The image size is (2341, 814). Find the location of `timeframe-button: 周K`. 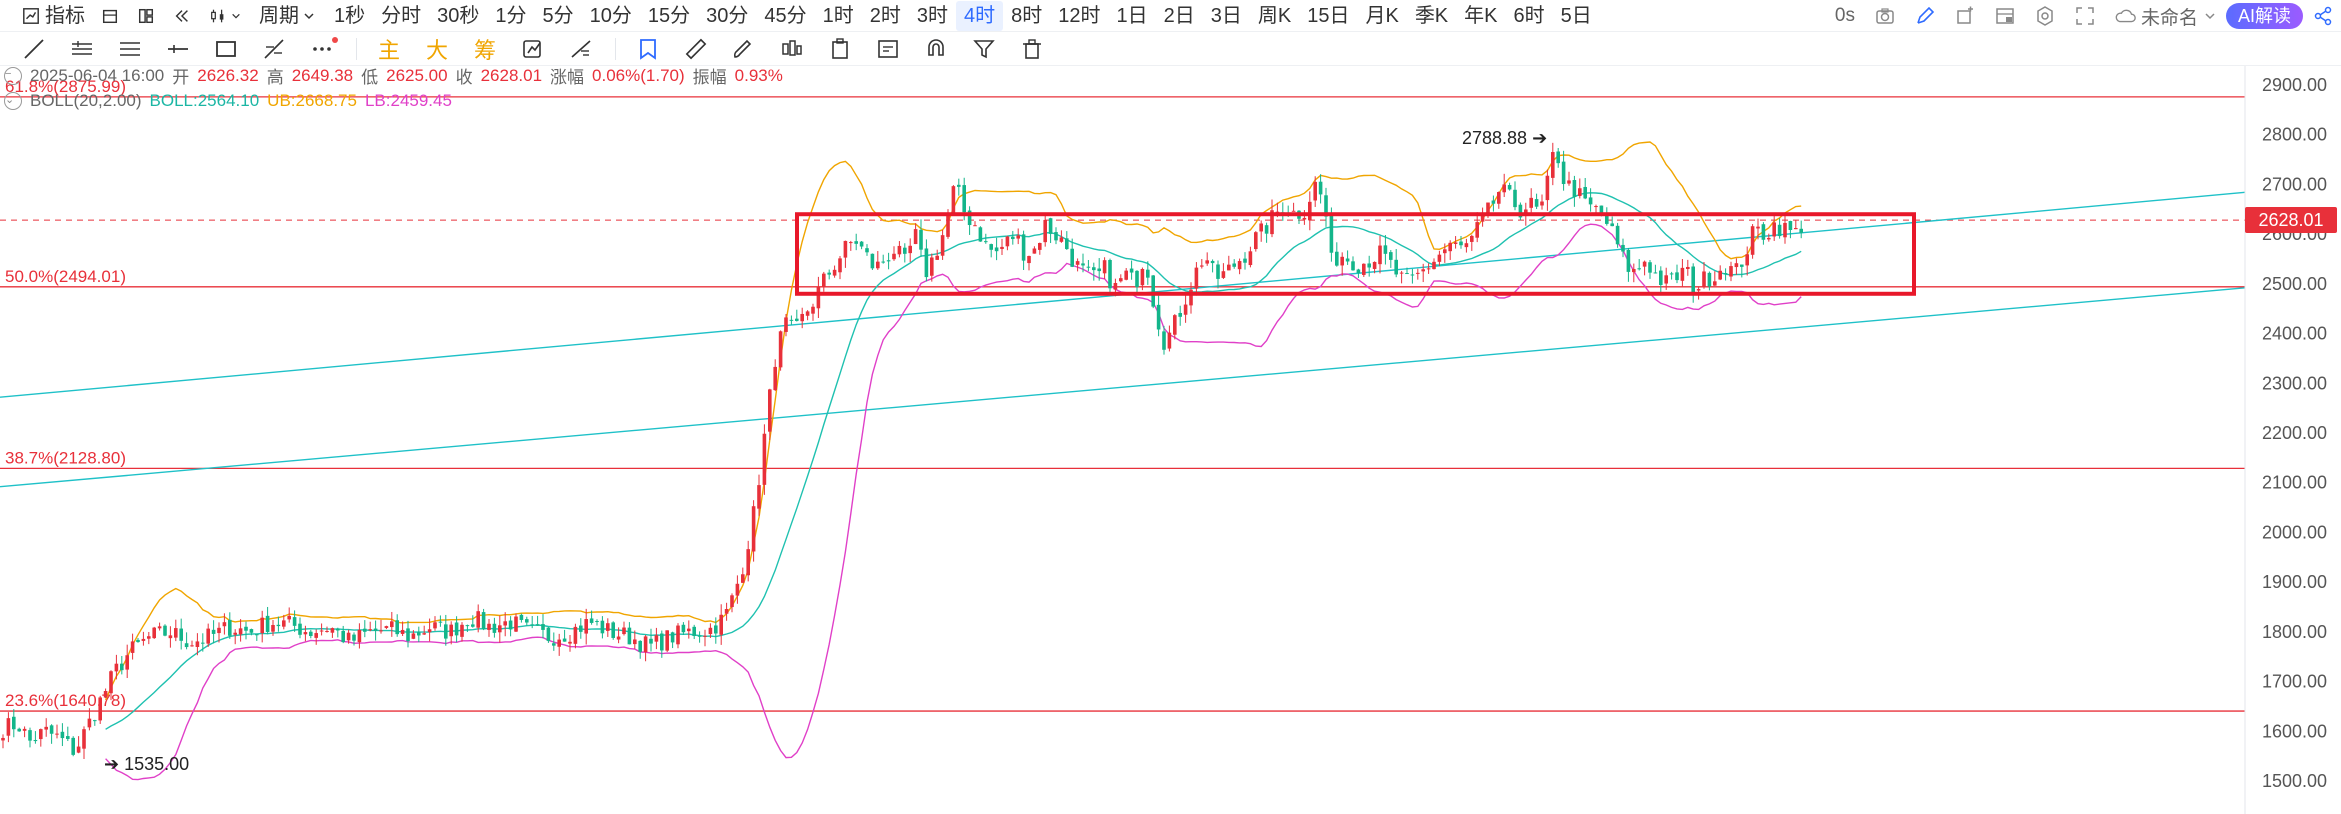

timeframe-button: 周K is located at coordinates (1274, 15).